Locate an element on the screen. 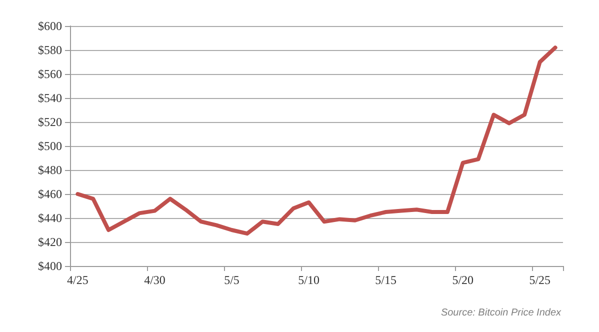  y-tick-label: $580 is located at coordinates (50, 50).